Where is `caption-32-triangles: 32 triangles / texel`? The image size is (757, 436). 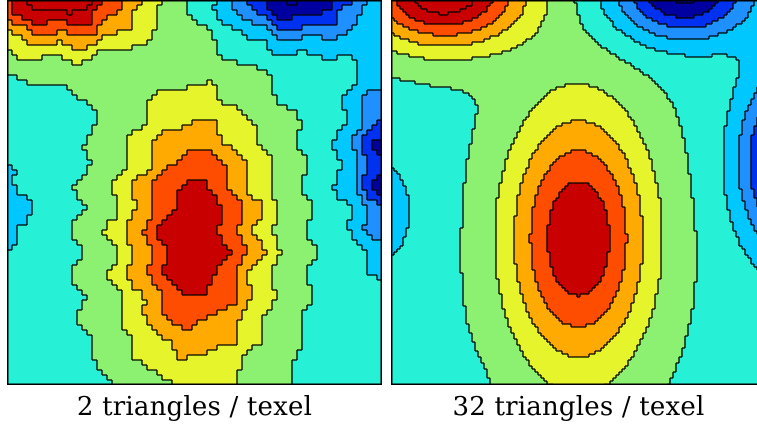 caption-32-triangles: 32 triangles / texel is located at coordinates (578, 407).